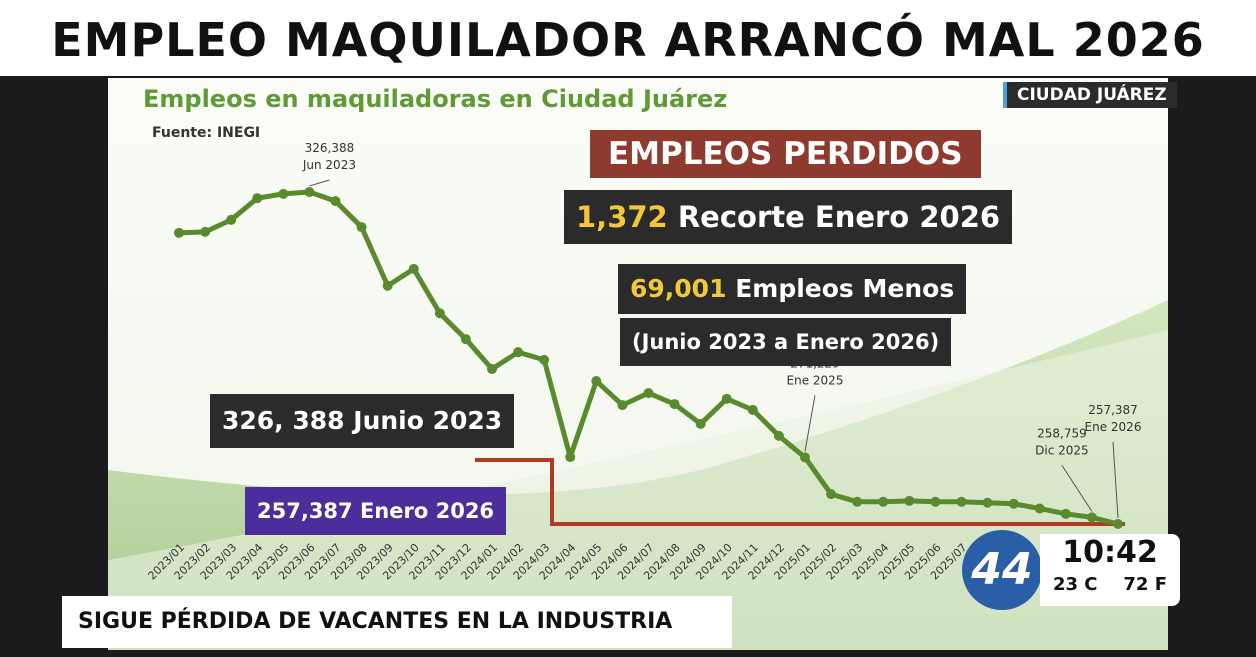  I want to click on lost-jobs-heading: EMPLEOS PERDIDOS, so click(785, 154).